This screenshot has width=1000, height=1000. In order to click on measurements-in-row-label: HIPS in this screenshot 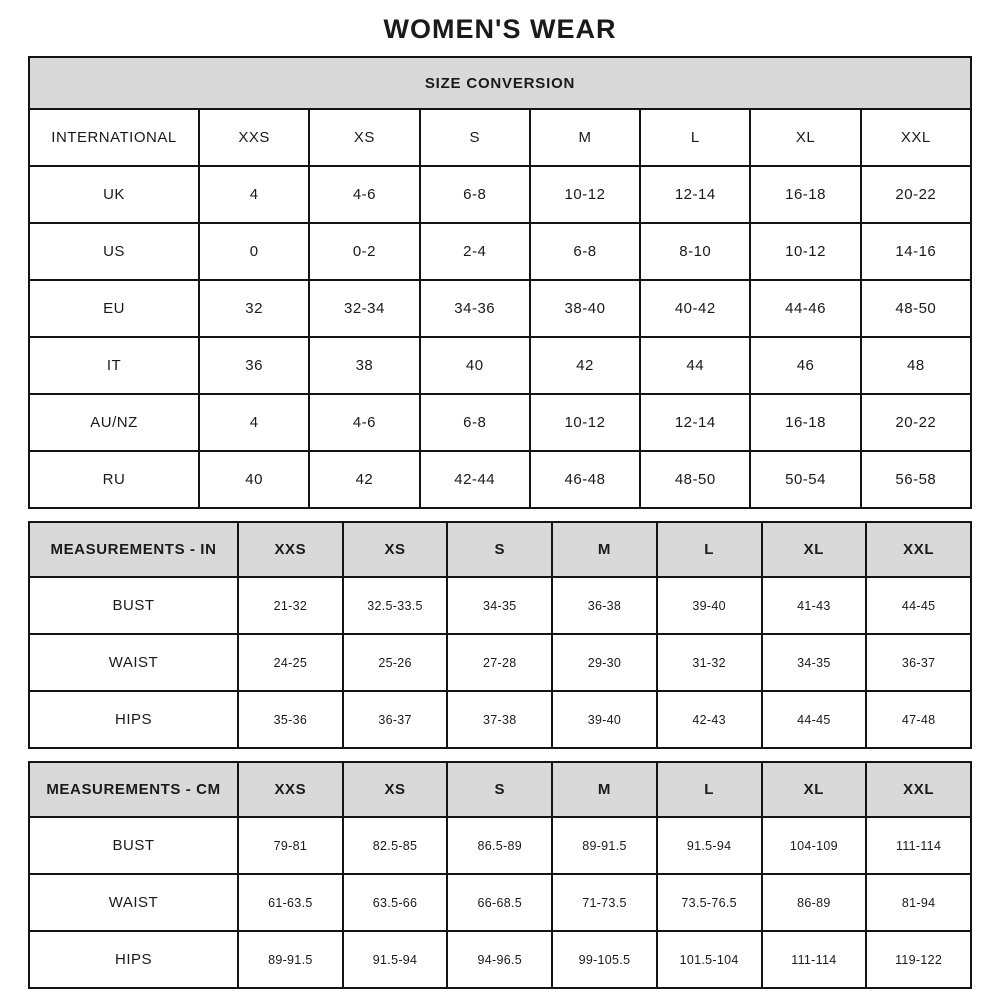, I will do `click(133, 719)`.